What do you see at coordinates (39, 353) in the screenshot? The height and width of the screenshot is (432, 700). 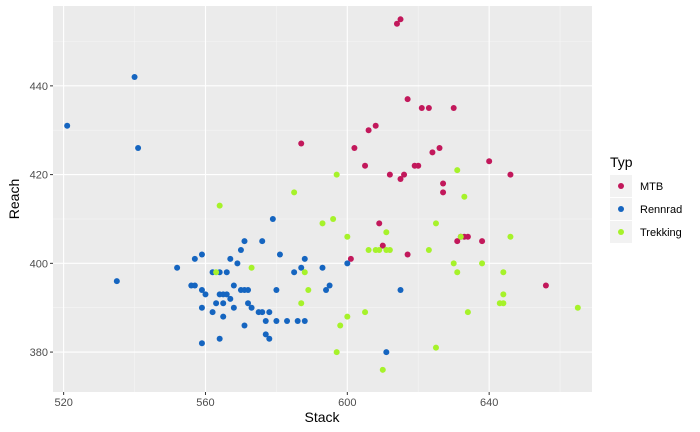 I see `y-tick-label: 380` at bounding box center [39, 353].